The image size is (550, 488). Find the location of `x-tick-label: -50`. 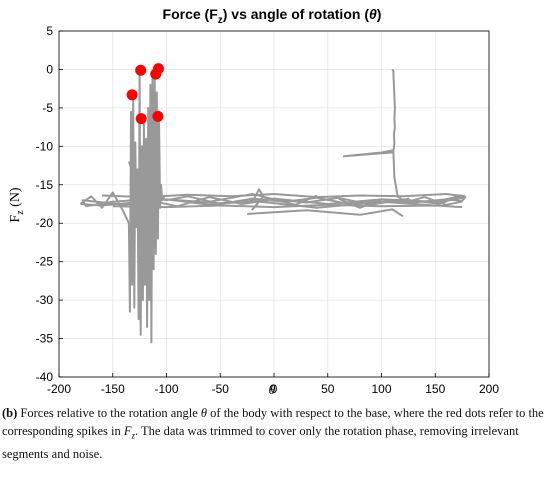

x-tick-label: -50 is located at coordinates (221, 389).